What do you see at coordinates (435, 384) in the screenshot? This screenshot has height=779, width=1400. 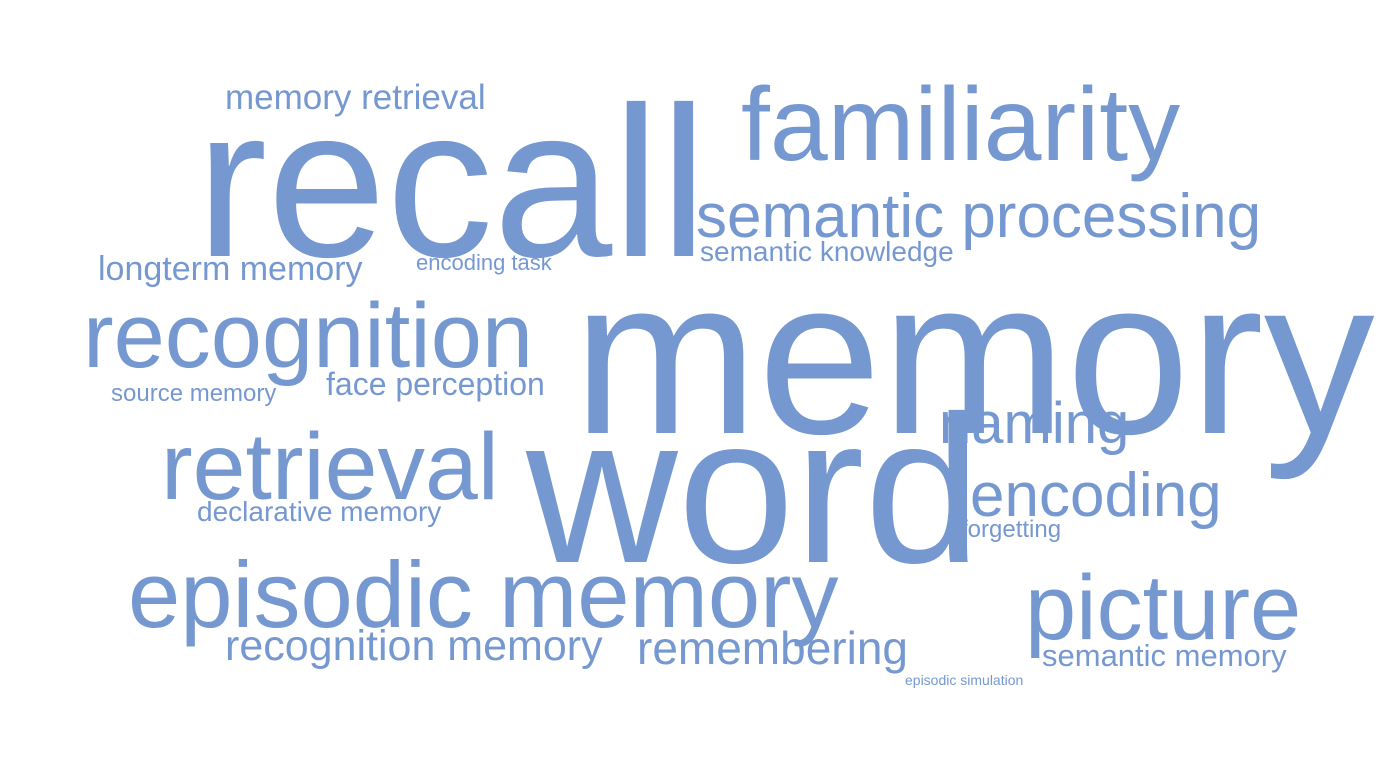 I see `word-face-perception: face perception` at bounding box center [435, 384].